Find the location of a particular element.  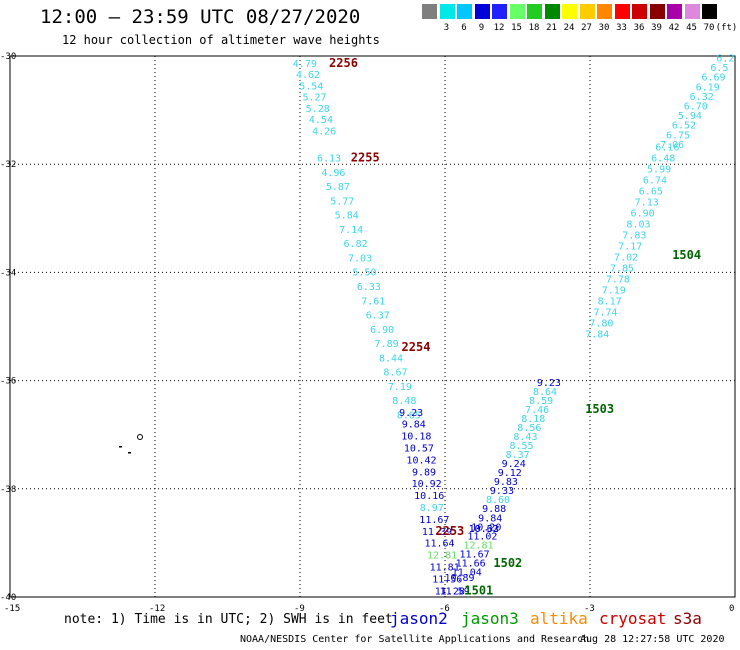

wave-height-value: 10.63 is located at coordinates (484, 529).